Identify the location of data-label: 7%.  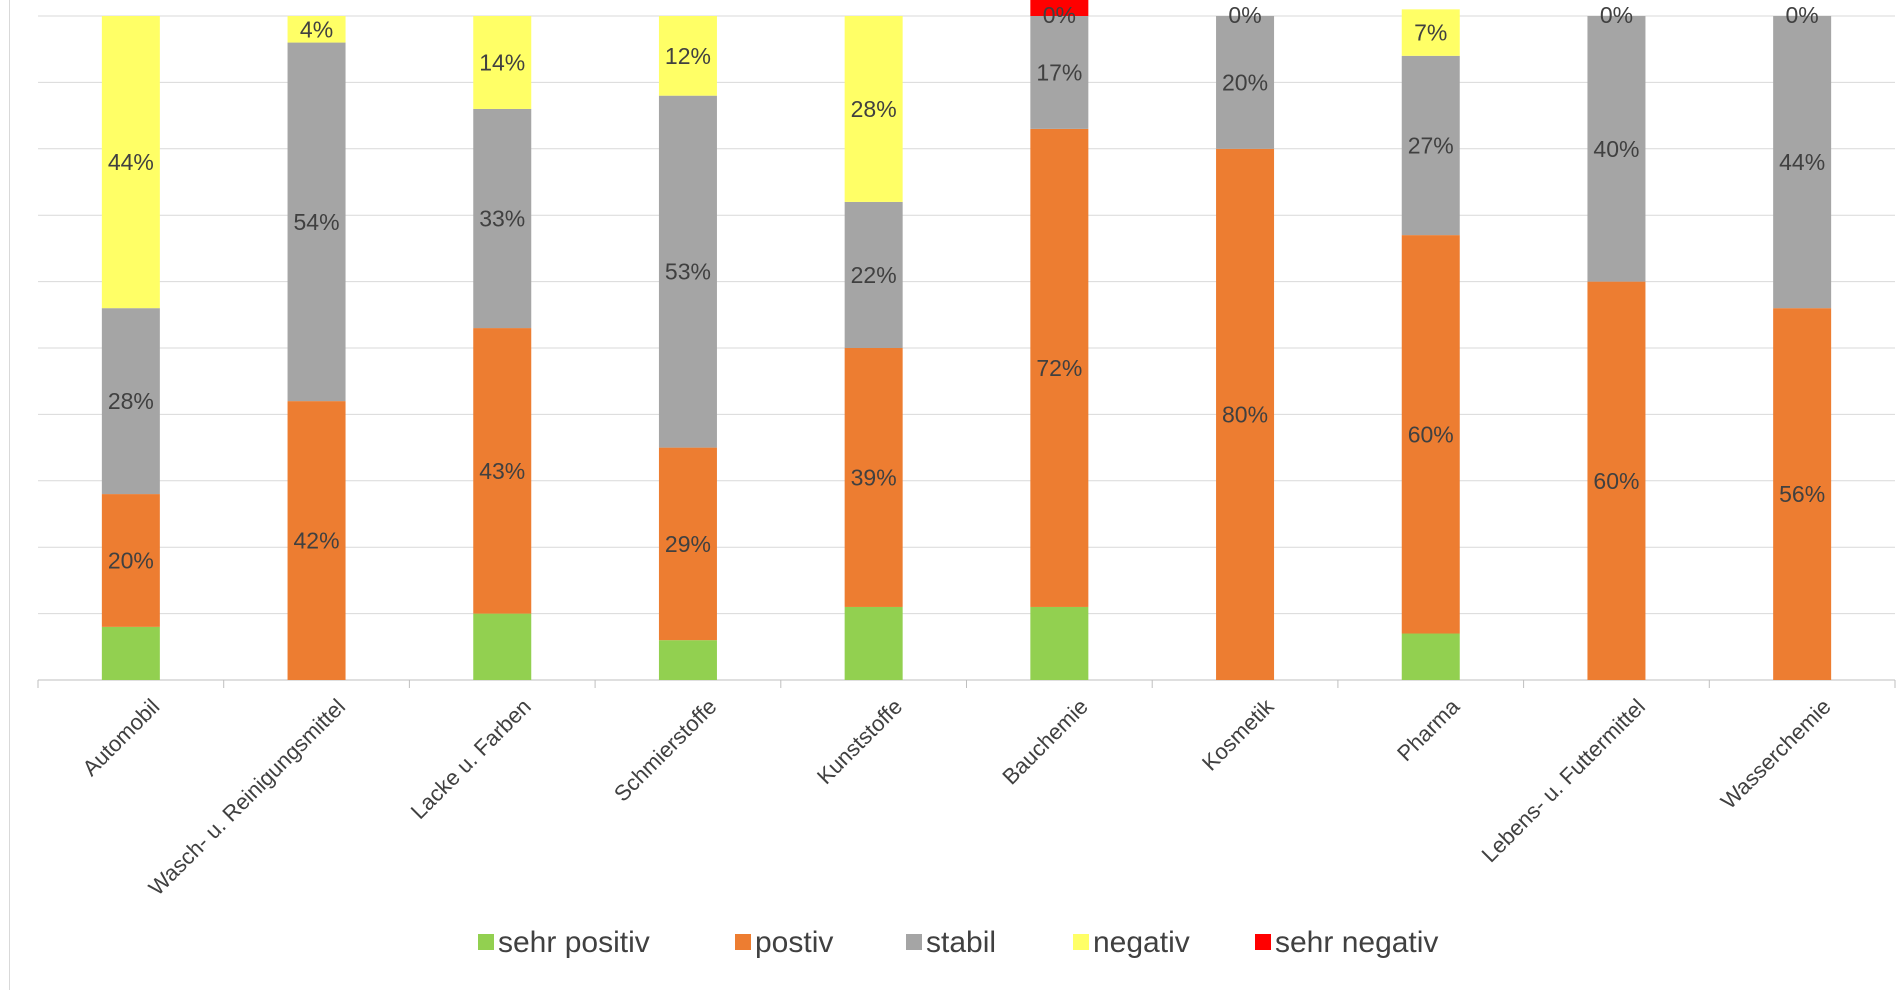
(1430, 33).